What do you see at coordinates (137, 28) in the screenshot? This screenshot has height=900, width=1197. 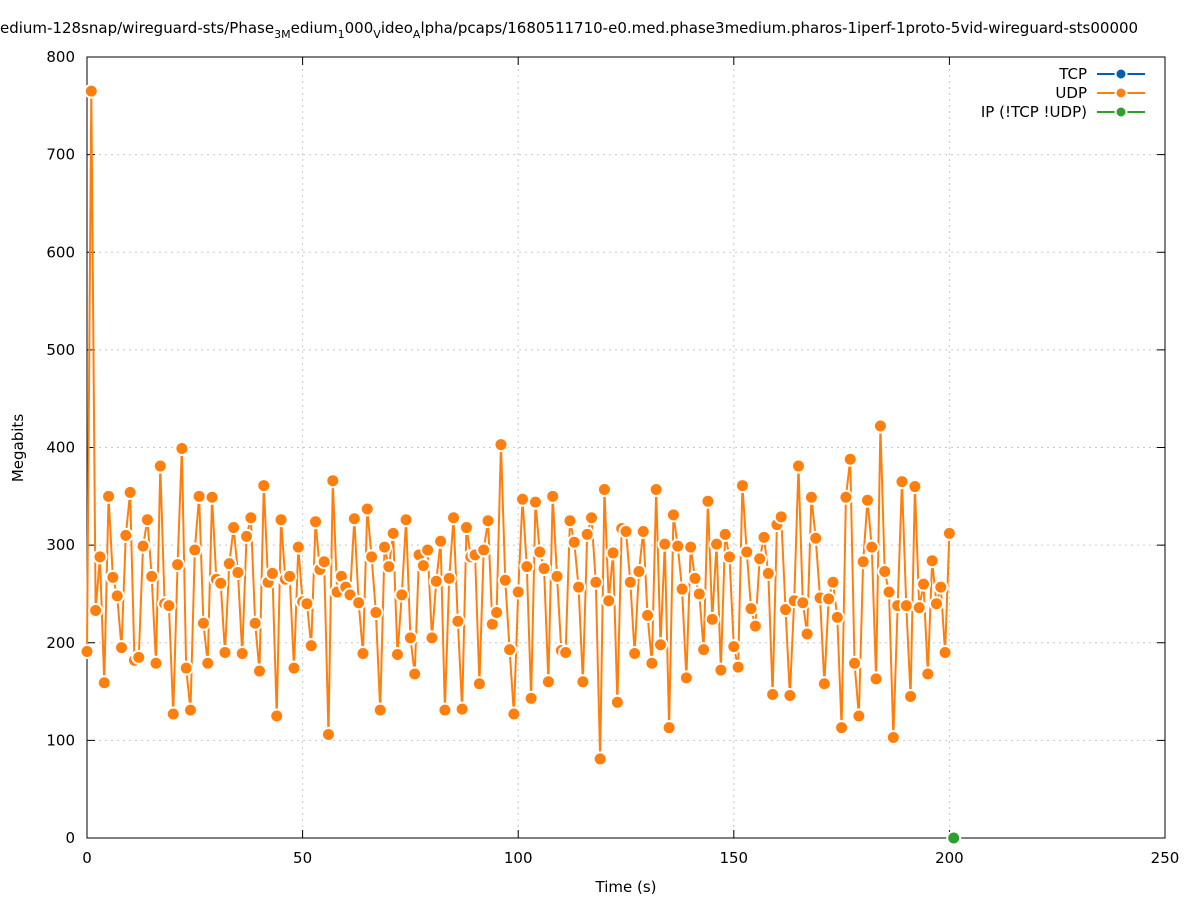 I see `title-segment: edium-128snap/wireguard-sts/Phase` at bounding box center [137, 28].